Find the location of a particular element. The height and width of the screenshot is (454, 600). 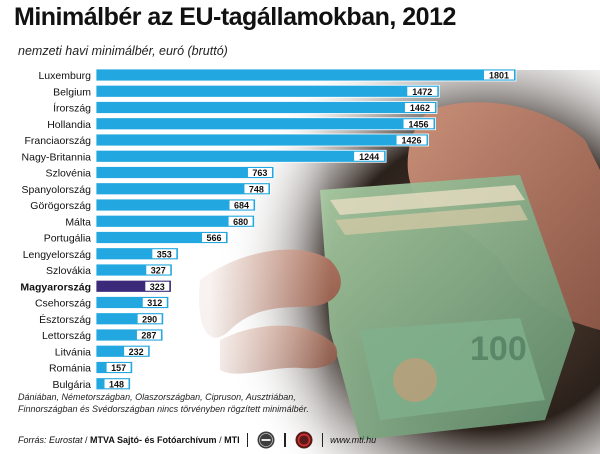

category-label: Lettország is located at coordinates (66, 336).